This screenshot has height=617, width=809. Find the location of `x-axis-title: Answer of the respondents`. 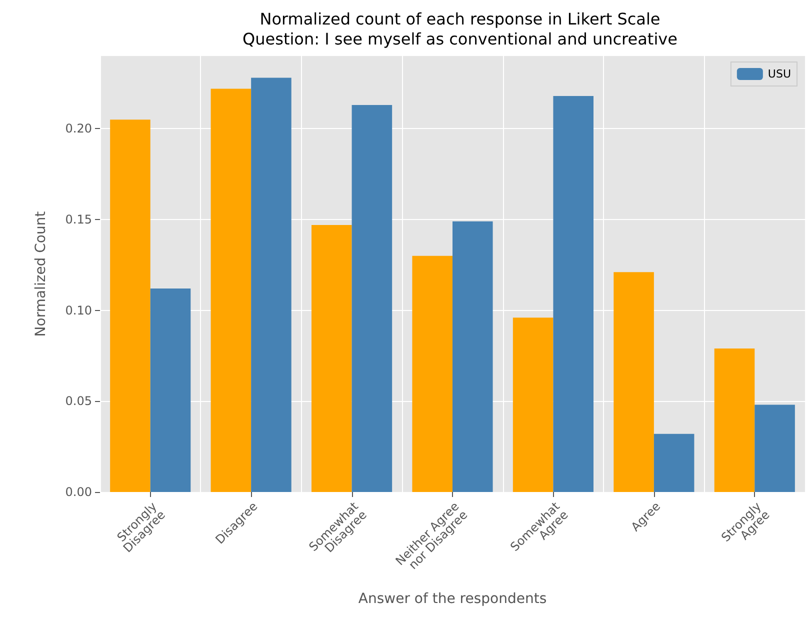

x-axis-title: Answer of the respondents is located at coordinates (452, 599).